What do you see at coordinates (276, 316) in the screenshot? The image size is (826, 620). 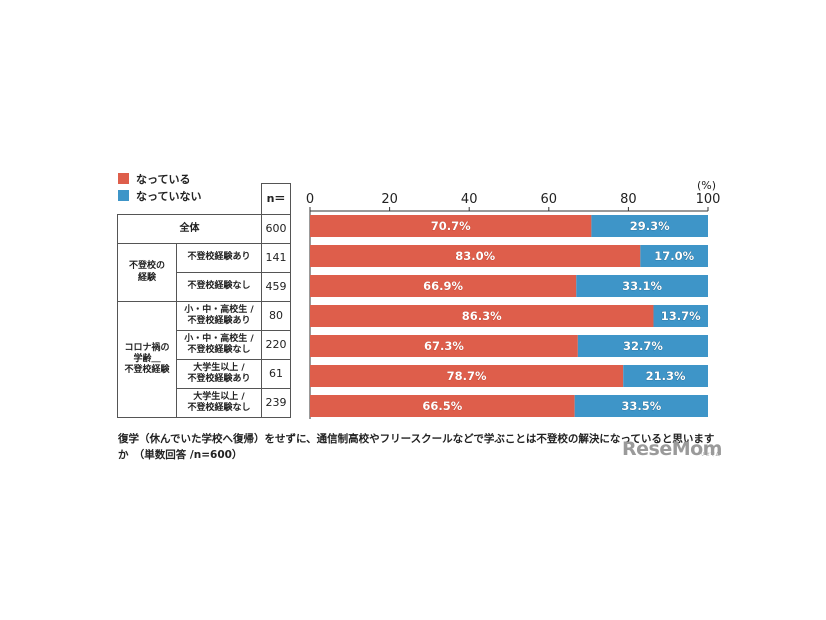 I see `row-n-student-yes: 80` at bounding box center [276, 316].